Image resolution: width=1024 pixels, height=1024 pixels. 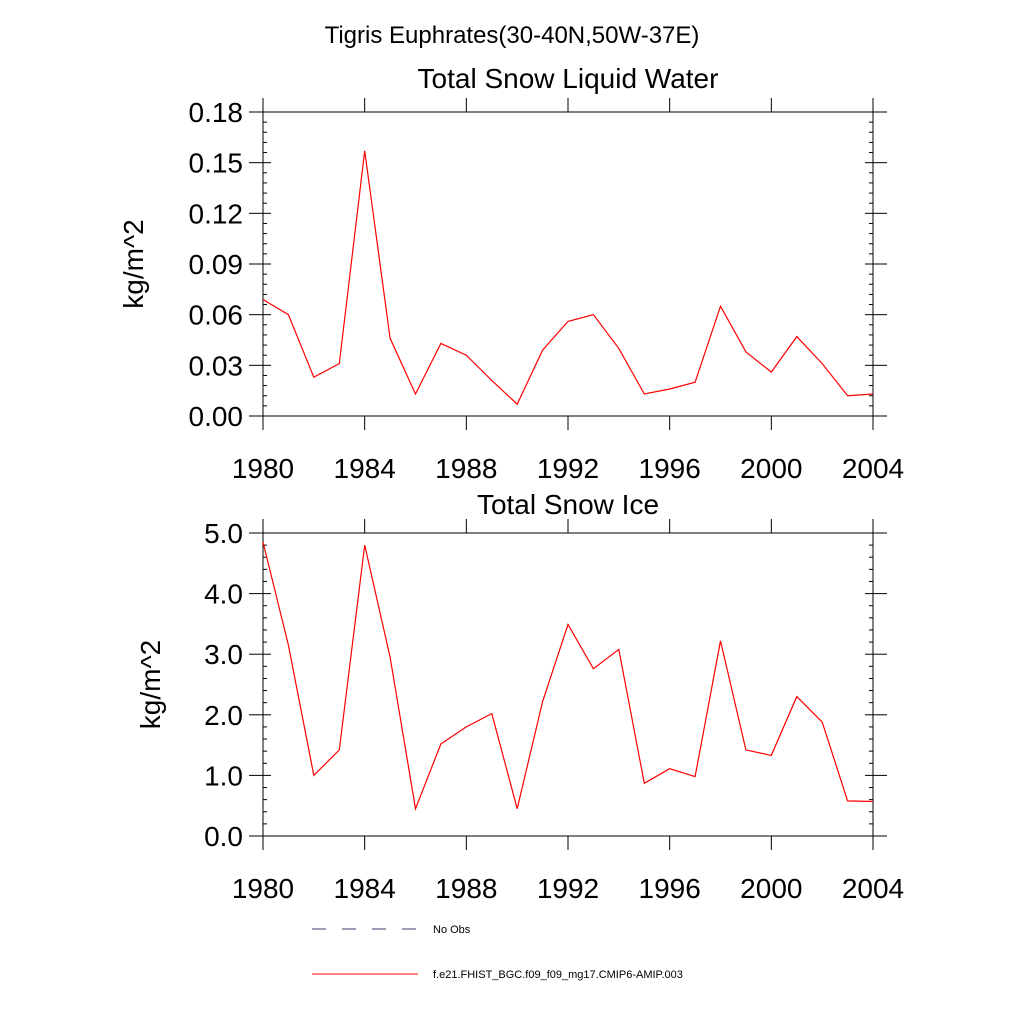 What do you see at coordinates (223, 836) in the screenshot?
I see `y-tick-label: 0.0` at bounding box center [223, 836].